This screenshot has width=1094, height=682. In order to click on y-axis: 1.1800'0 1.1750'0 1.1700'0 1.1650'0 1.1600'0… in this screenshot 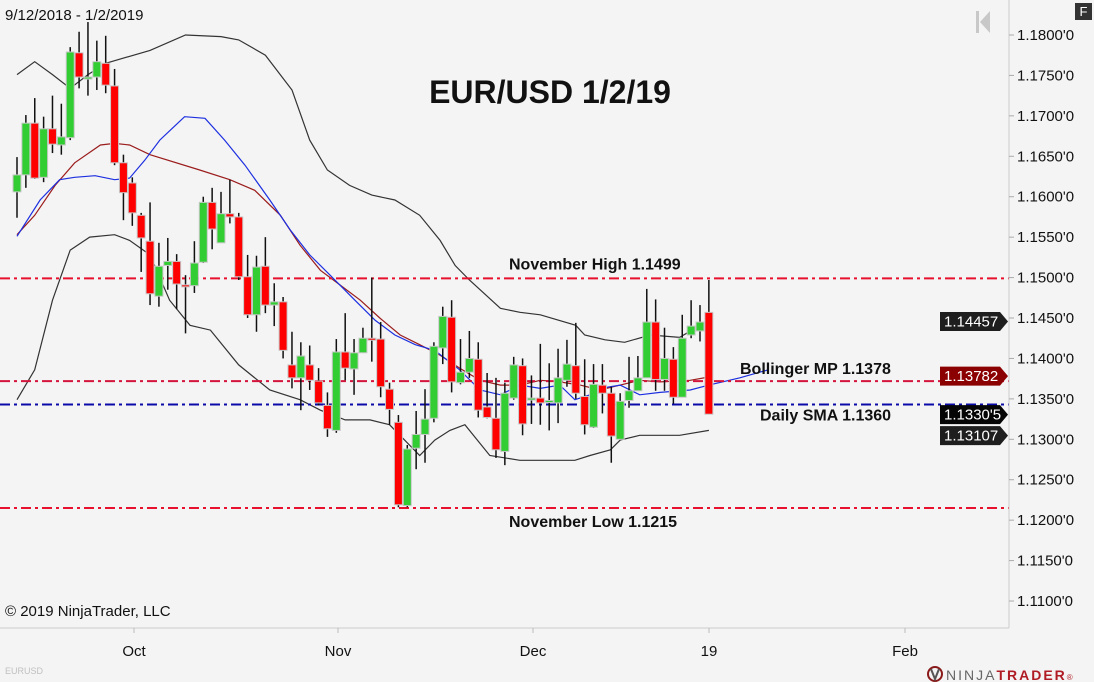, I will do `click(1041, 318)`.